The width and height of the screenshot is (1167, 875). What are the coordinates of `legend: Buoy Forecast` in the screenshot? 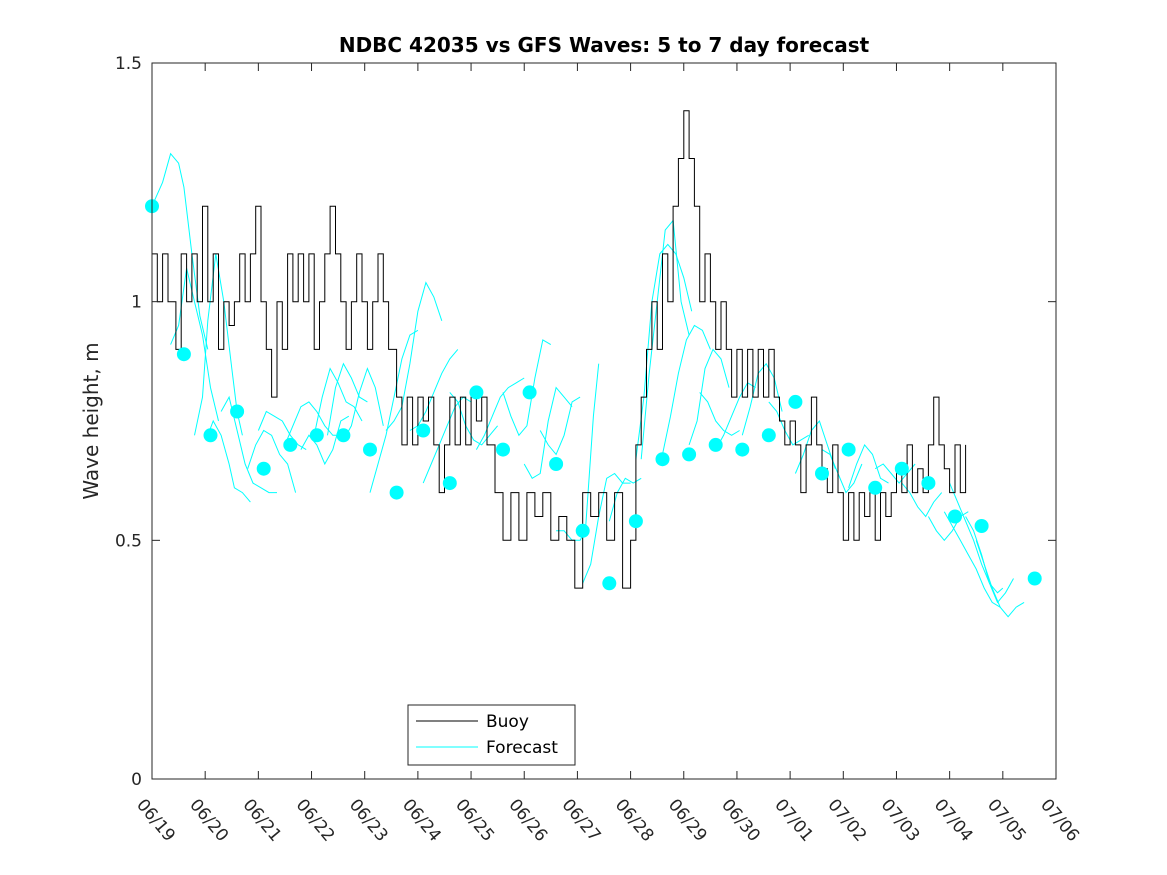 It's located at (491, 735).